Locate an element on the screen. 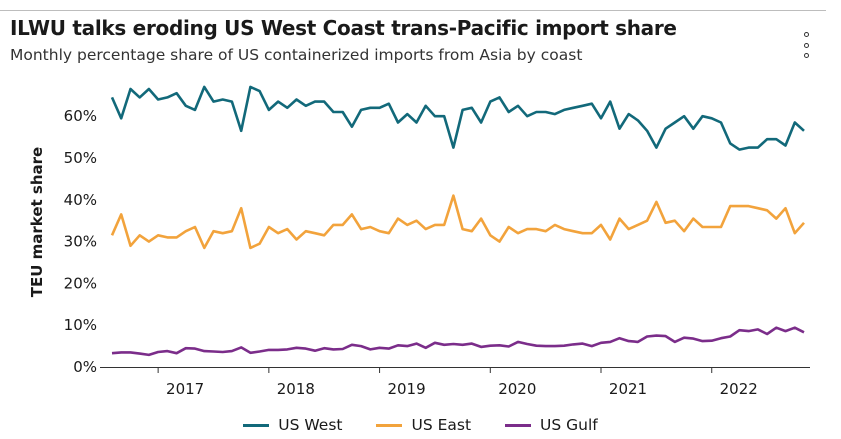  x-tick-label: 2022 is located at coordinates (739, 389).